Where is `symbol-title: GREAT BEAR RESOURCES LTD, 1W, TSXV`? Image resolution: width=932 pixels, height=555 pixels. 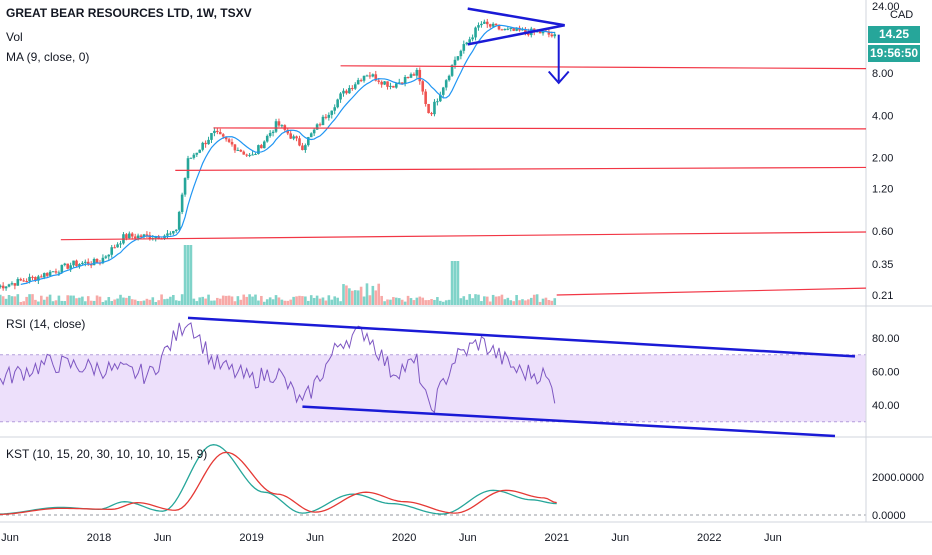
symbol-title: GREAT BEAR RESOURCES LTD, 1W, TSXV is located at coordinates (129, 13).